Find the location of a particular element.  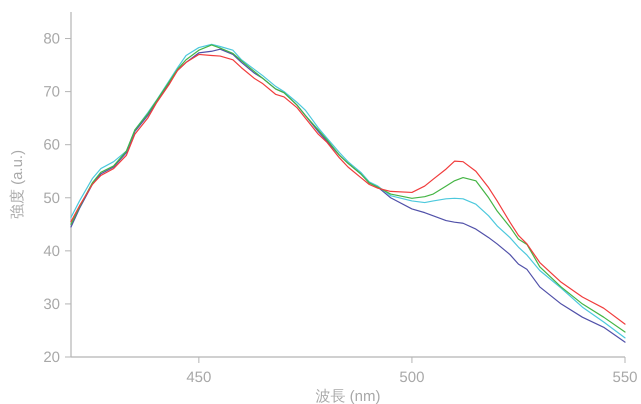

y-tick-label: 60 is located at coordinates (51, 145).